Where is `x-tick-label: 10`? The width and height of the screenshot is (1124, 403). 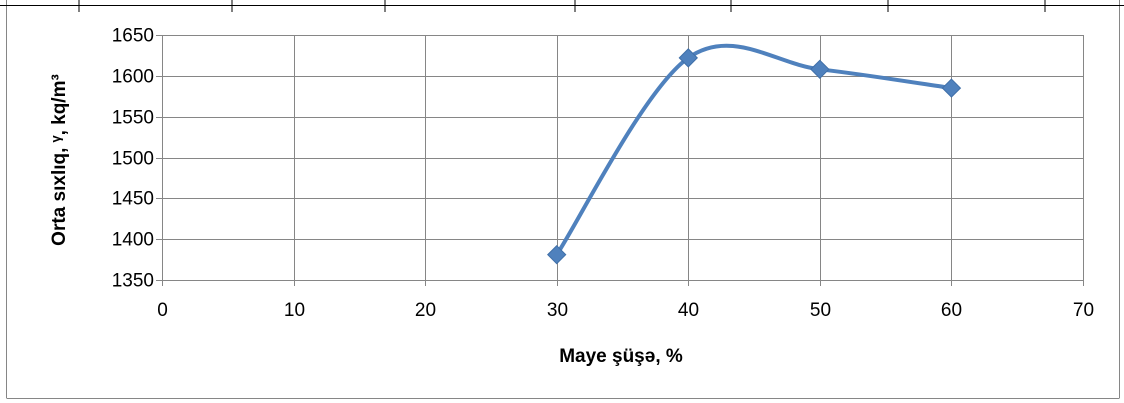 x-tick-label: 10 is located at coordinates (294, 310).